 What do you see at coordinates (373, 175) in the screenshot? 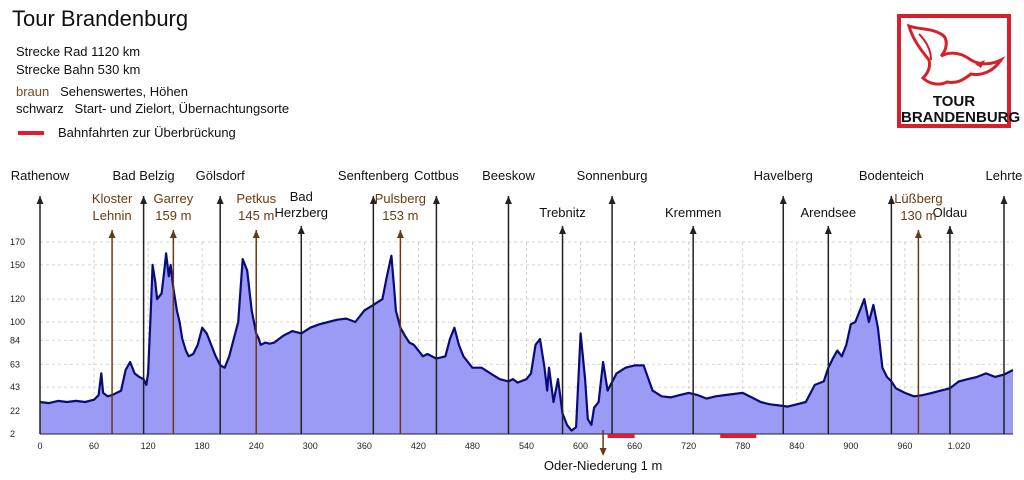
I see `black-marker-label: Senftenberg` at bounding box center [373, 175].